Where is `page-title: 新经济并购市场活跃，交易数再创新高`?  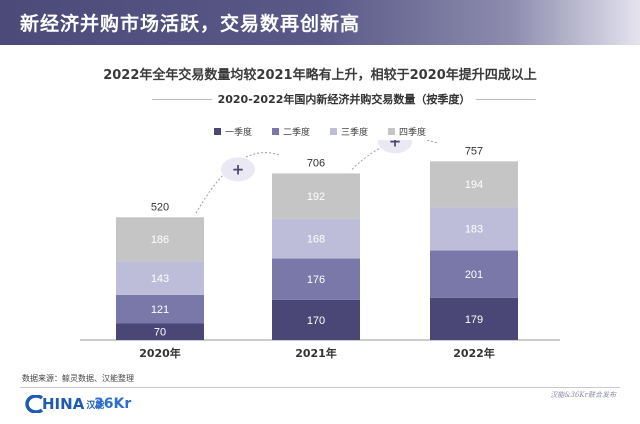
page-title: 新经济并购市场活跃，交易数再创新高 is located at coordinates (190, 24).